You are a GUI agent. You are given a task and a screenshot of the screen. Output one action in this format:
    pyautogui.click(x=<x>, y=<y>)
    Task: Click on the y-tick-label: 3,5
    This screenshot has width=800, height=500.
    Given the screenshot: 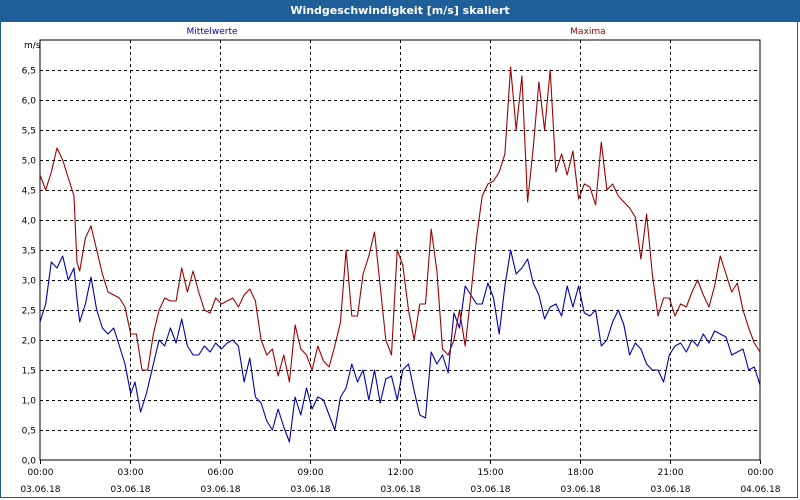 What is the action you would take?
    pyautogui.click(x=29, y=252)
    